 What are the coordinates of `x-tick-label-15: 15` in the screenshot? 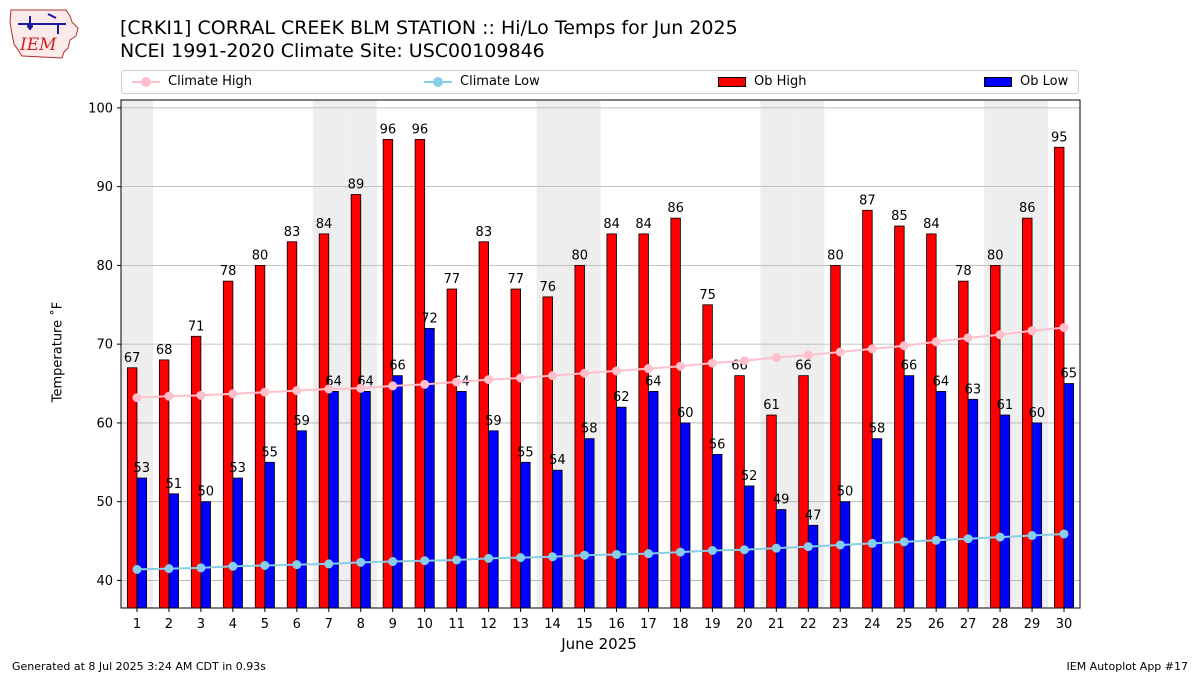 It's located at (584, 624).